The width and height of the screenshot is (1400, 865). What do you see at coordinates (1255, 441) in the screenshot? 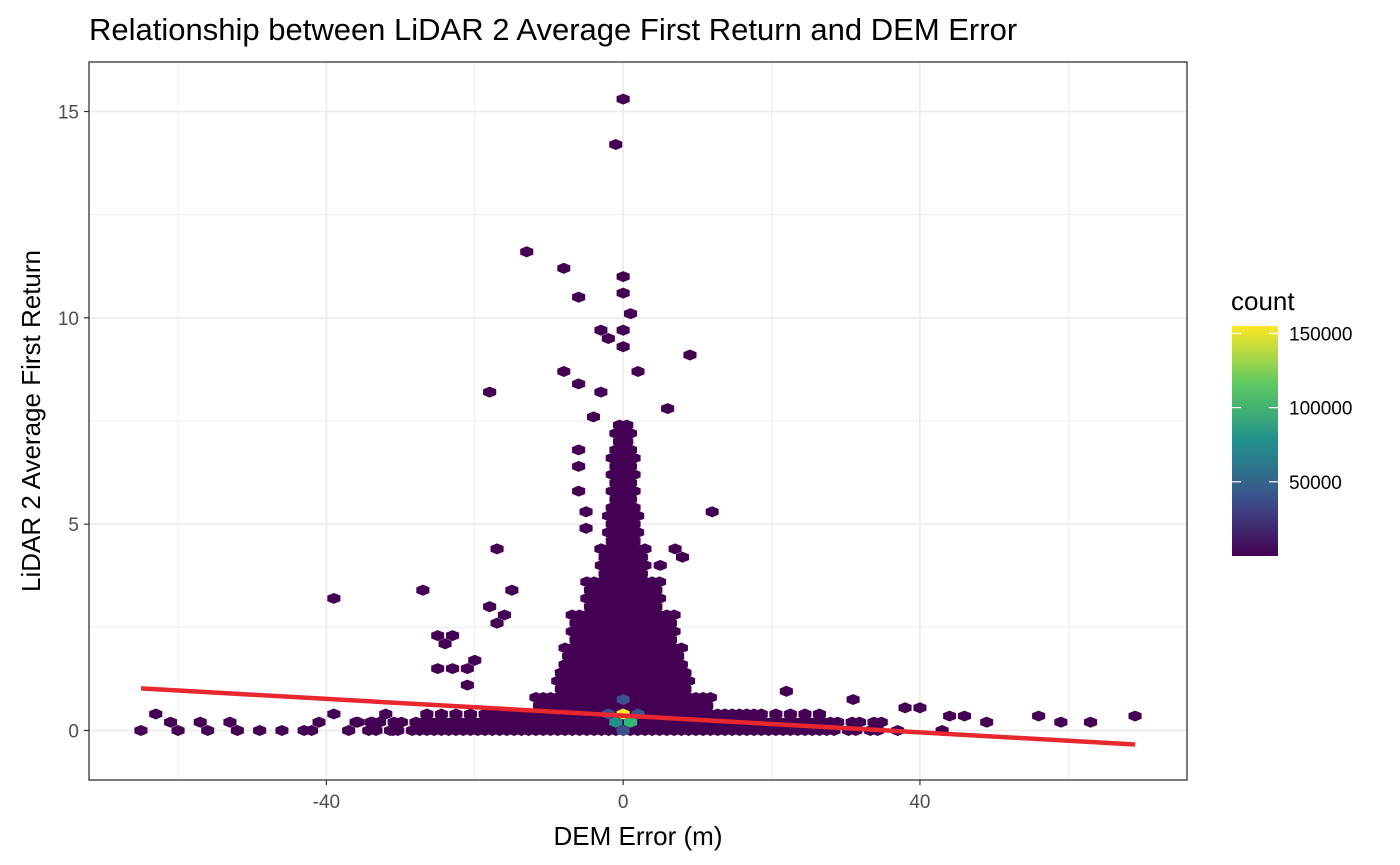
I see `legend-colorbar` at bounding box center [1255, 441].